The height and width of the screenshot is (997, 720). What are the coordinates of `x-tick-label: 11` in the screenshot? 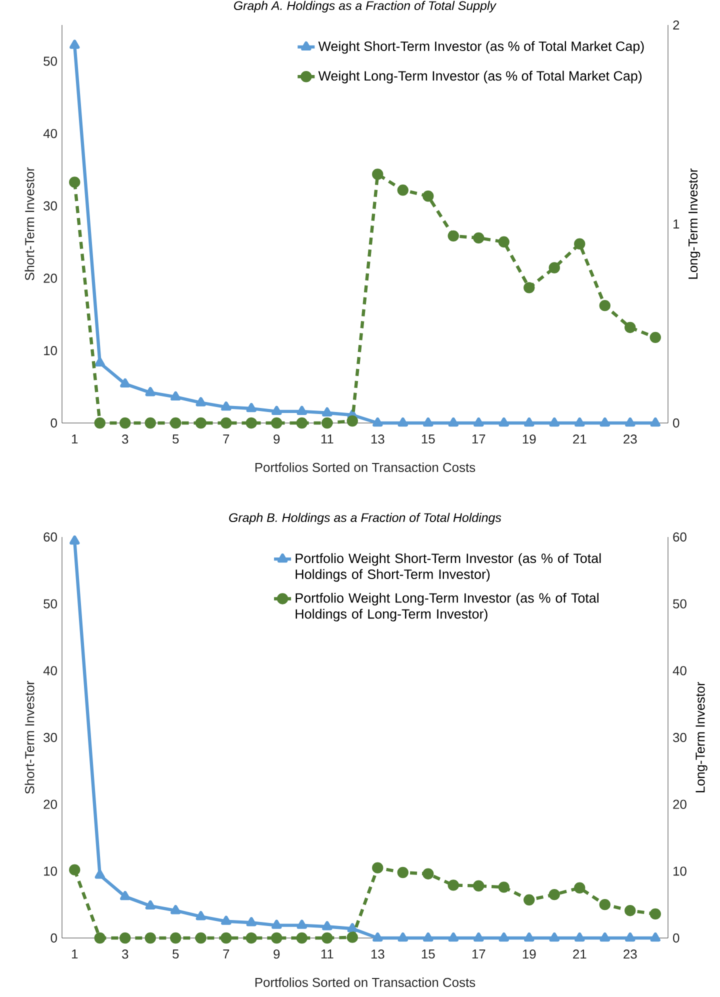 It's located at (327, 954).